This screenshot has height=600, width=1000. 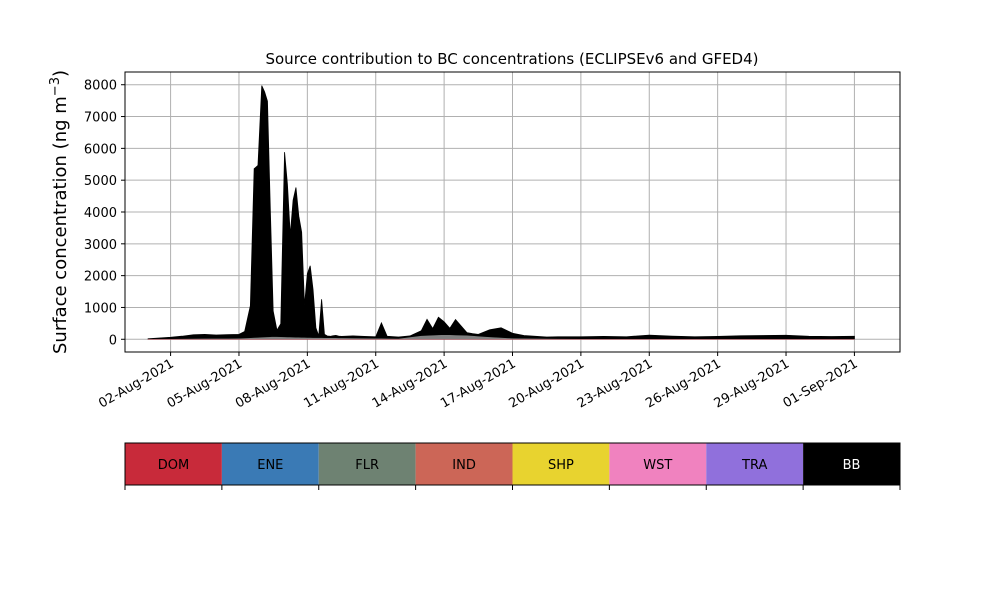 I want to click on y-tick-label: 0, so click(x=113, y=340).